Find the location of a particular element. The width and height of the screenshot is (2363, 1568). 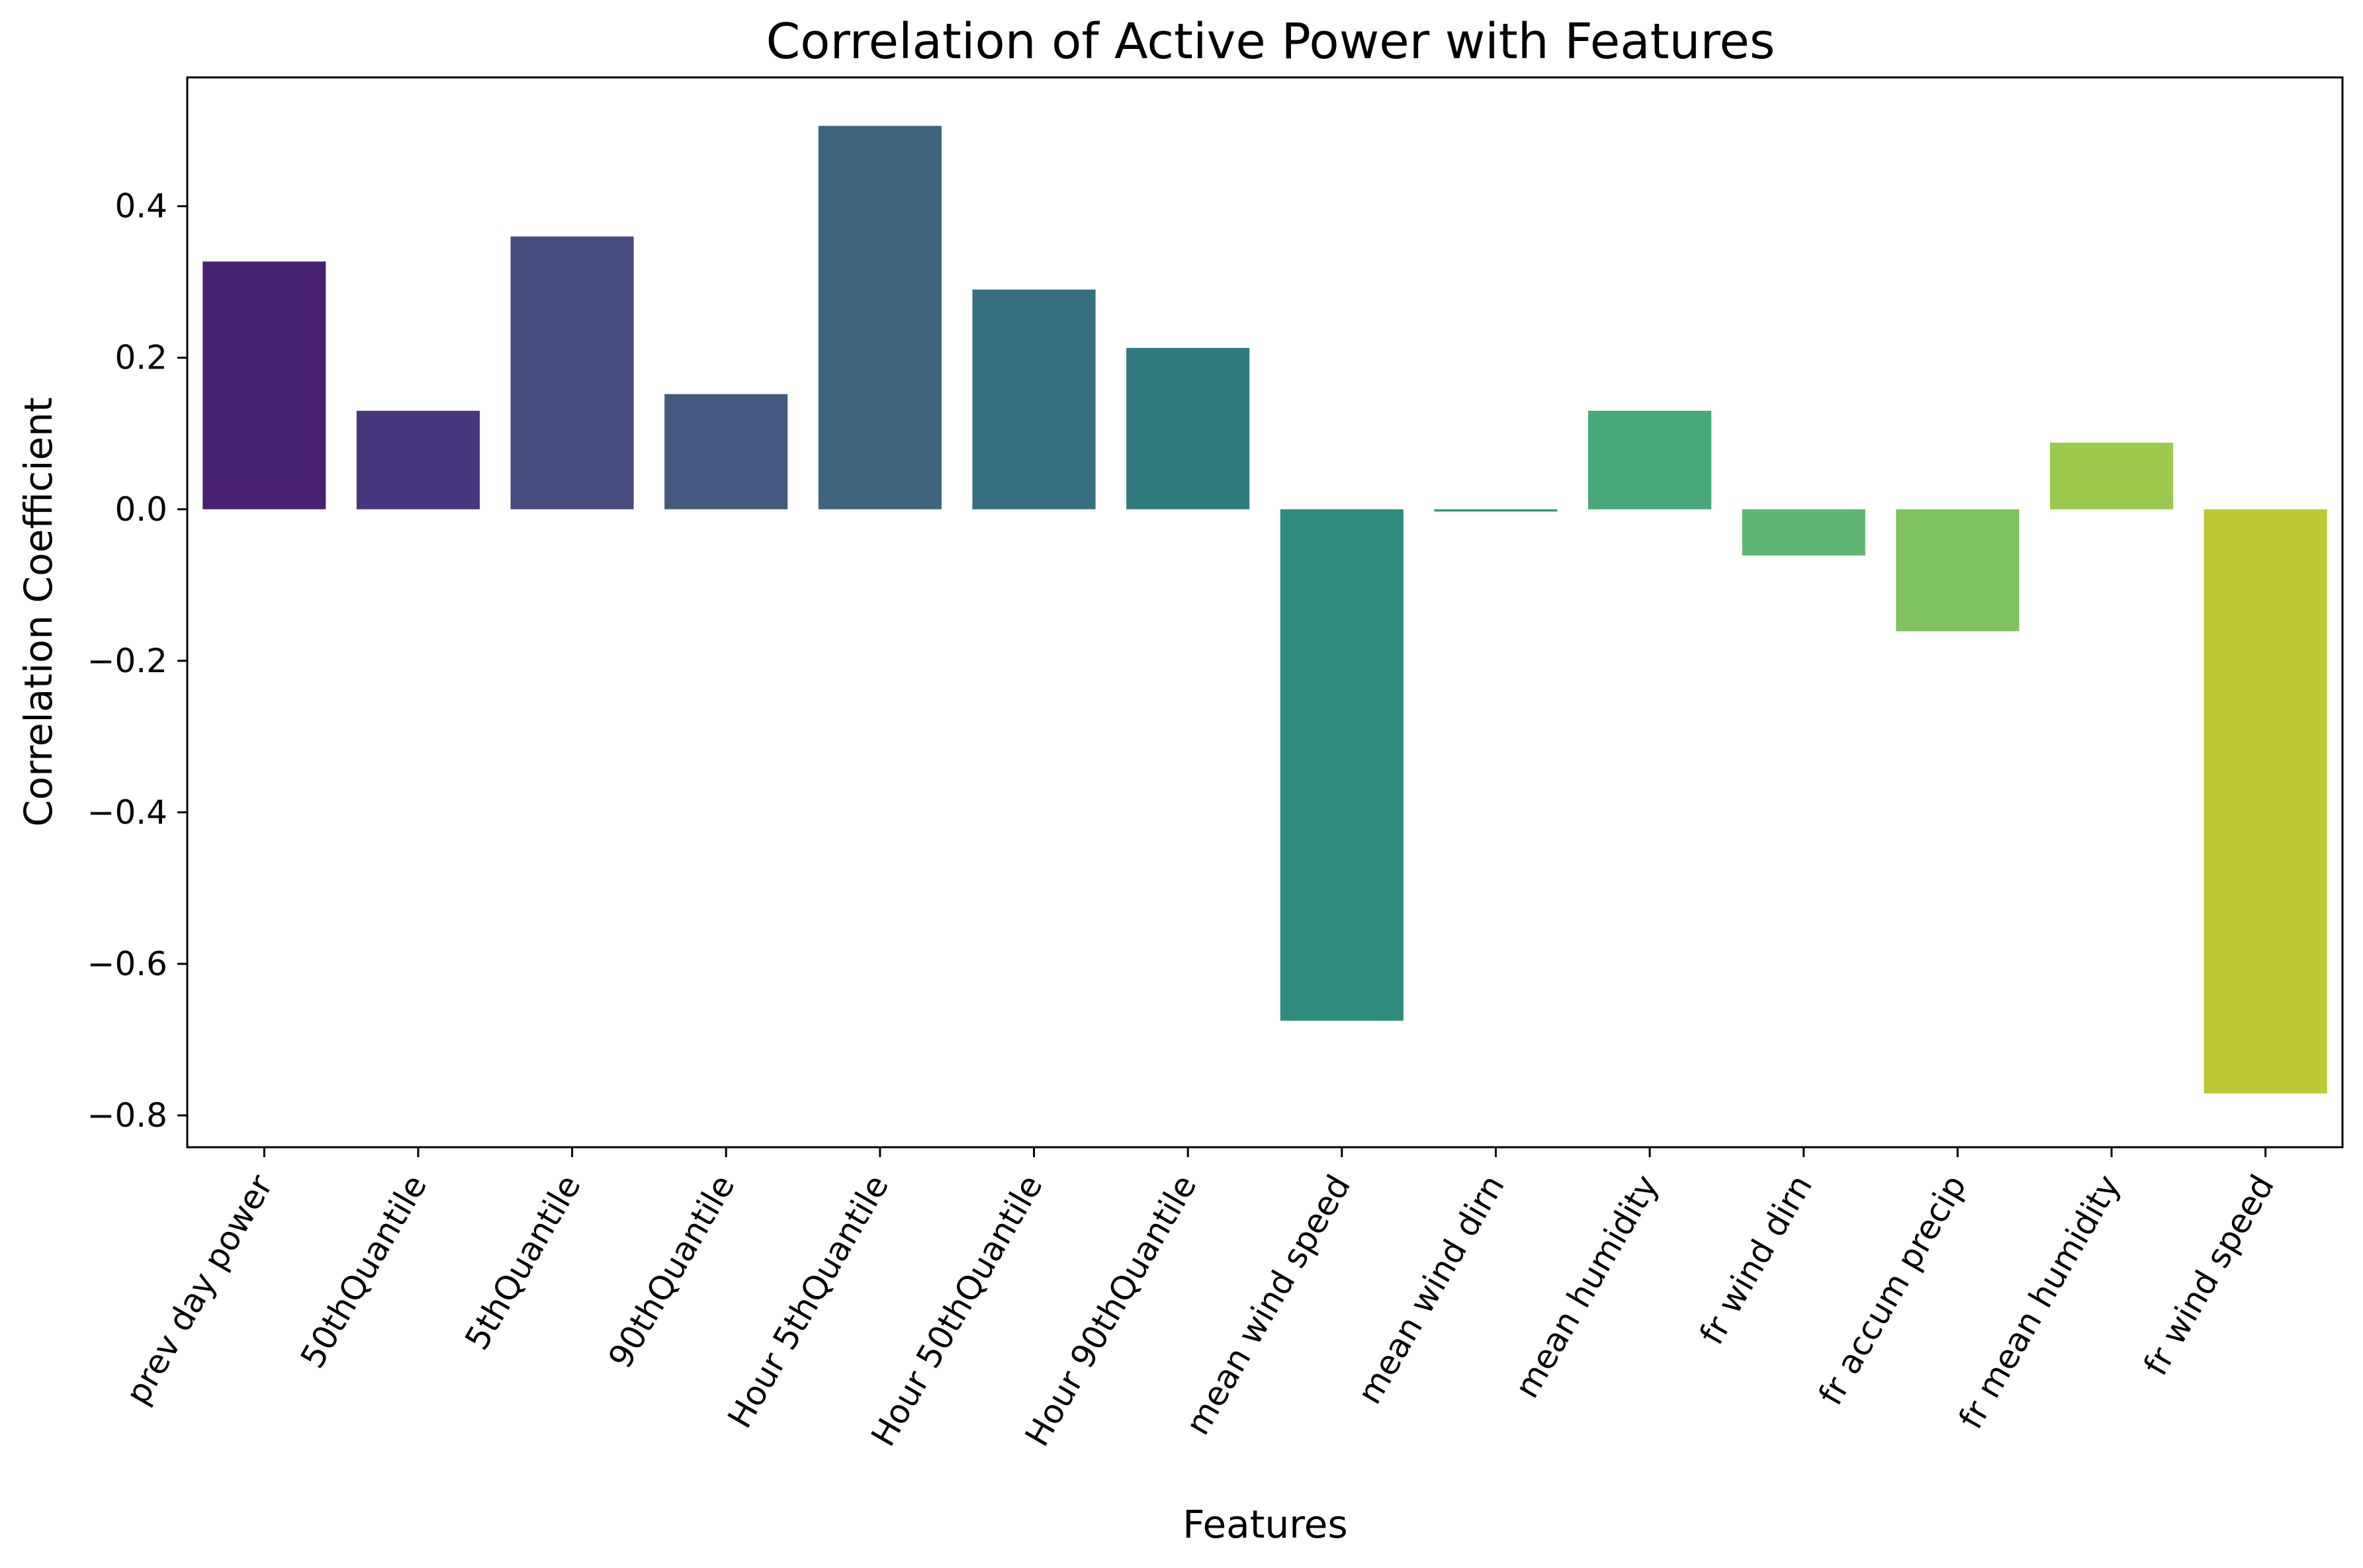

y-axis: 0.4 0.2 0.0 −0.2 −0.4 −0.6 −0.8 is located at coordinates (137, 661).